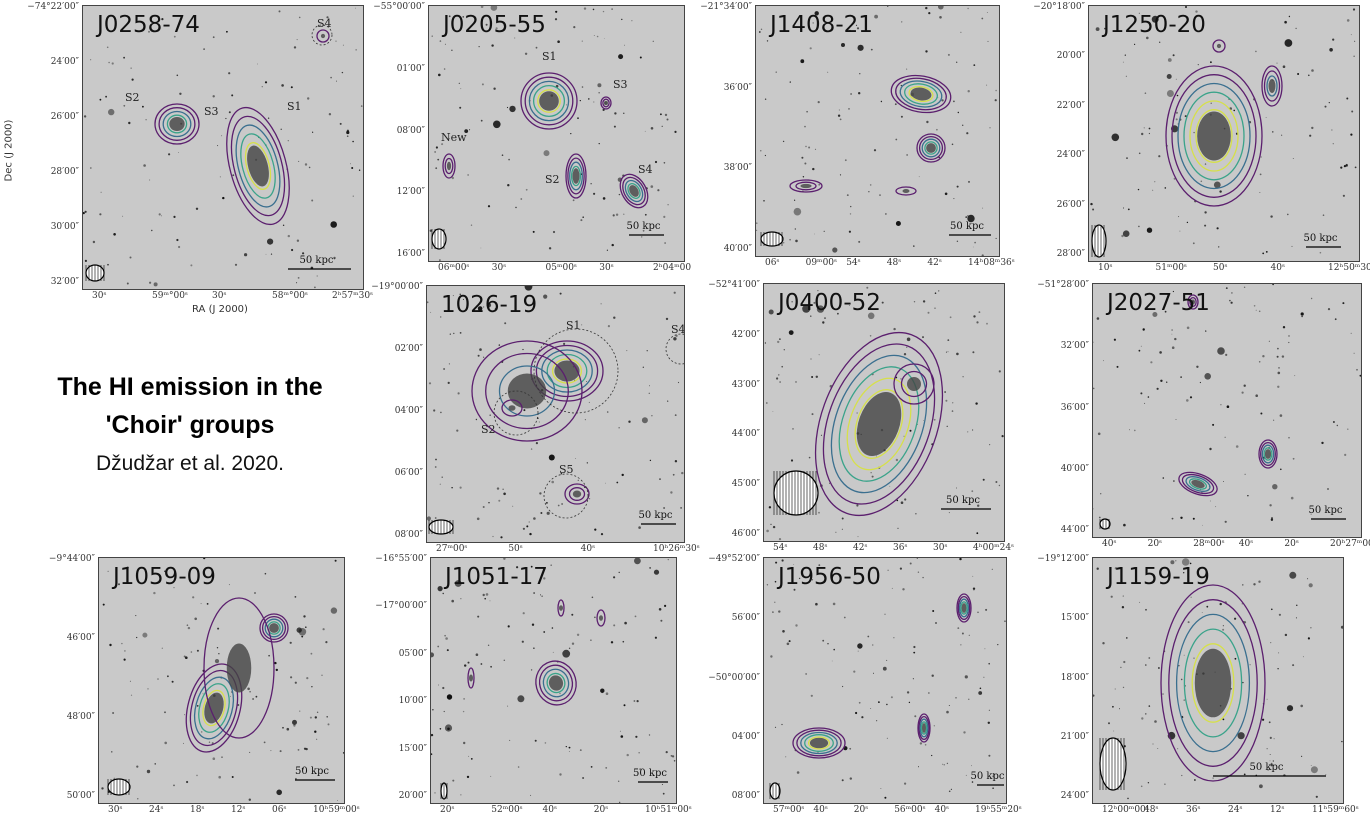  I want to click on source-label: New, so click(454, 137).